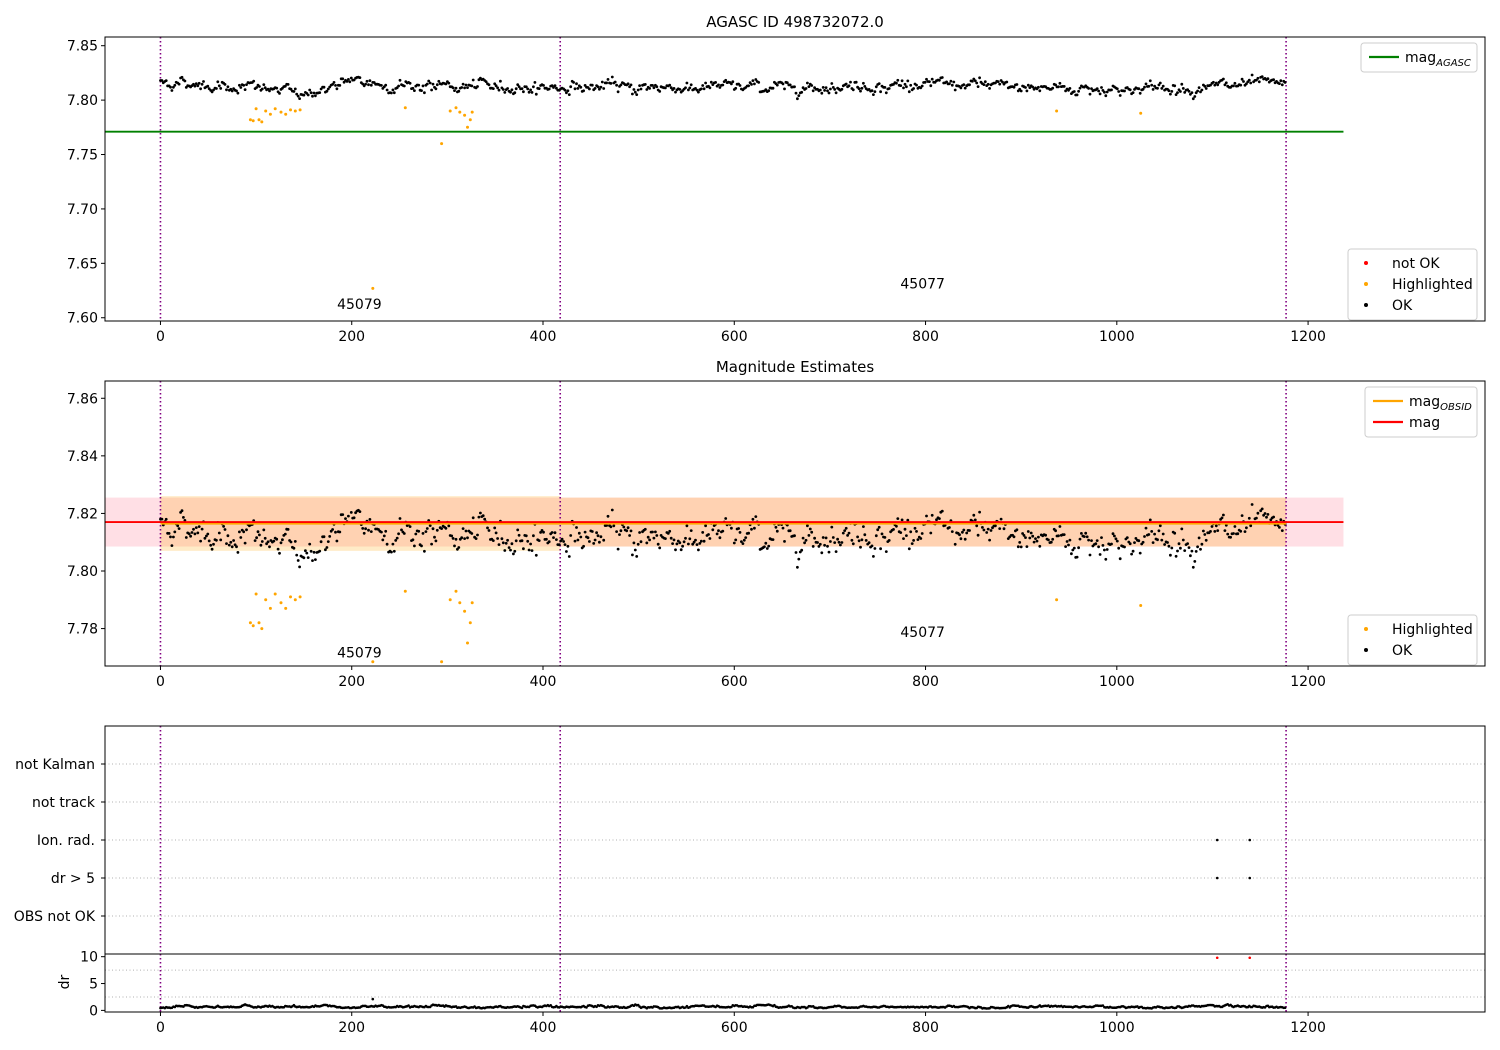 This screenshot has width=1500, height=1050. Describe the element at coordinates (82, 101) in the screenshot. I see `p1-ytick-label: 7.80` at that location.